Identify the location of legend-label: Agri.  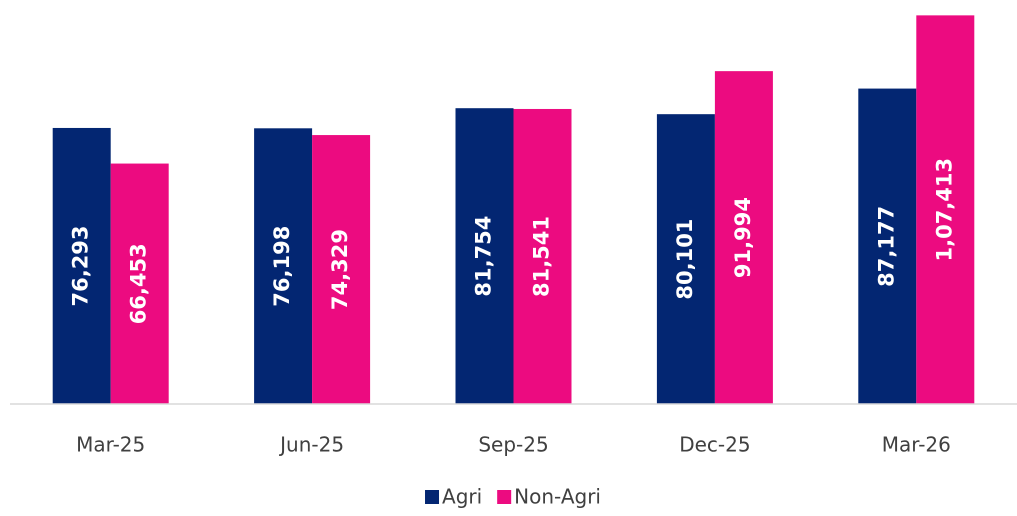
(462, 497).